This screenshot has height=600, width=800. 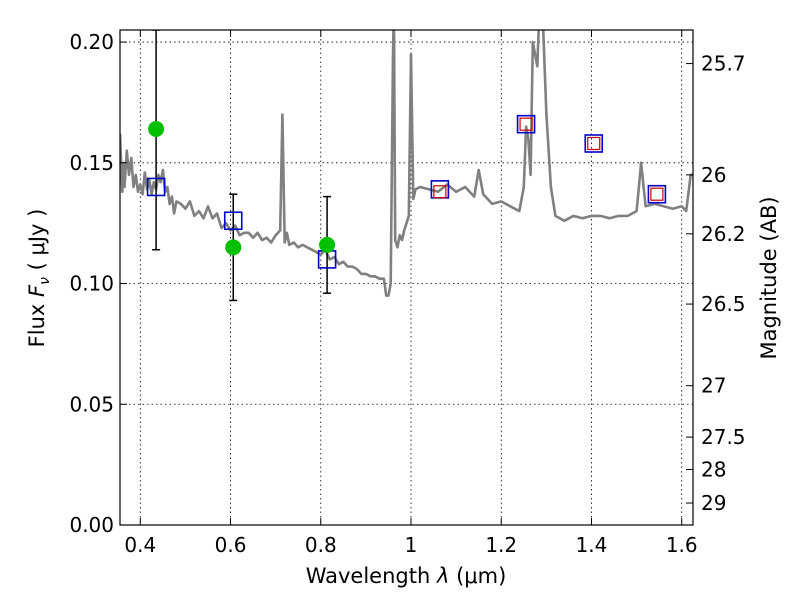 What do you see at coordinates (713, 503) in the screenshot?
I see `y2-tick-label: 29` at bounding box center [713, 503].